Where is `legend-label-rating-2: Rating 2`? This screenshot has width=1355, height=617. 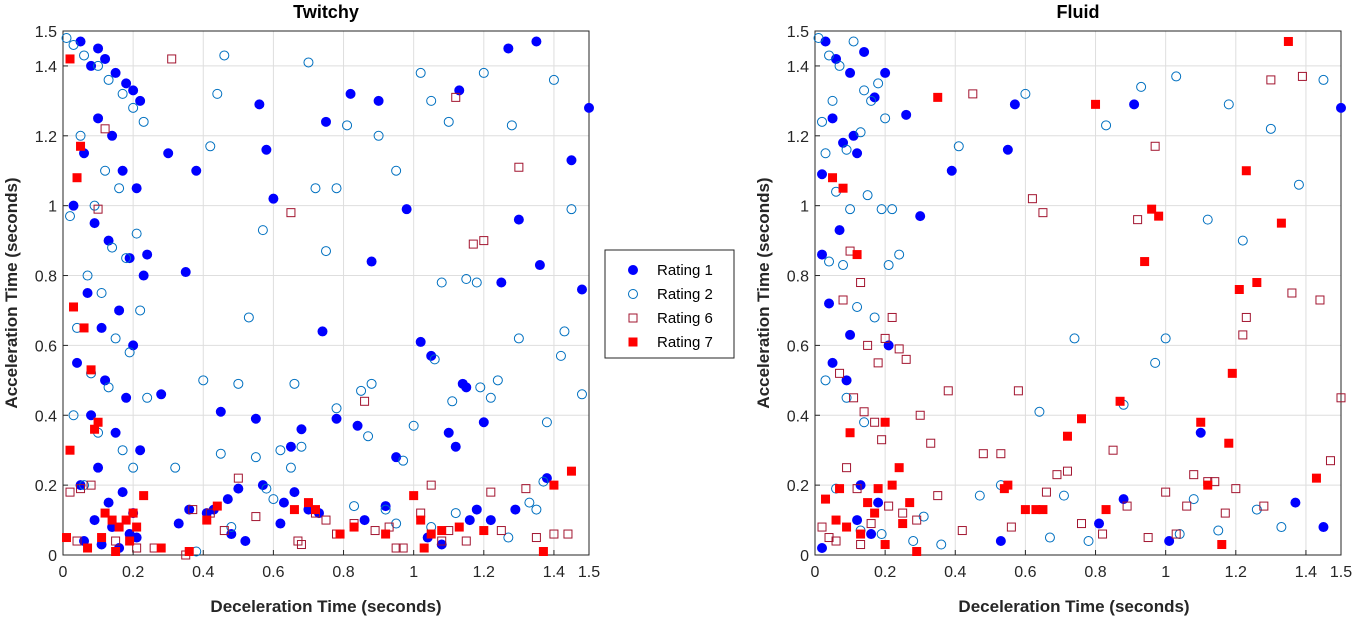 legend-label-rating-2: Rating 2 is located at coordinates (685, 294).